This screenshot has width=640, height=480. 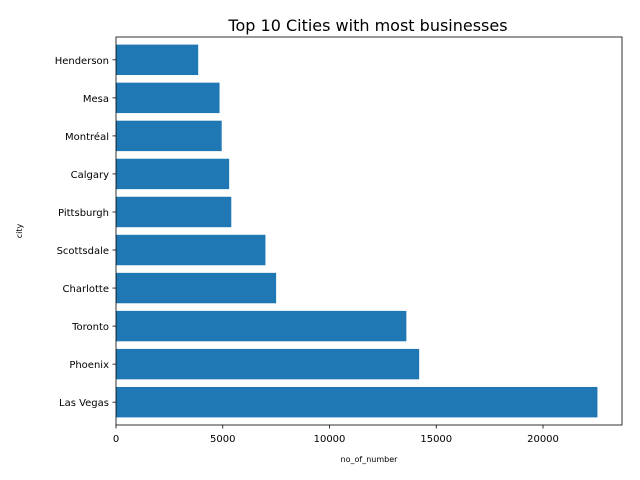 What do you see at coordinates (157, 60) in the screenshot?
I see `bar-henderson` at bounding box center [157, 60].